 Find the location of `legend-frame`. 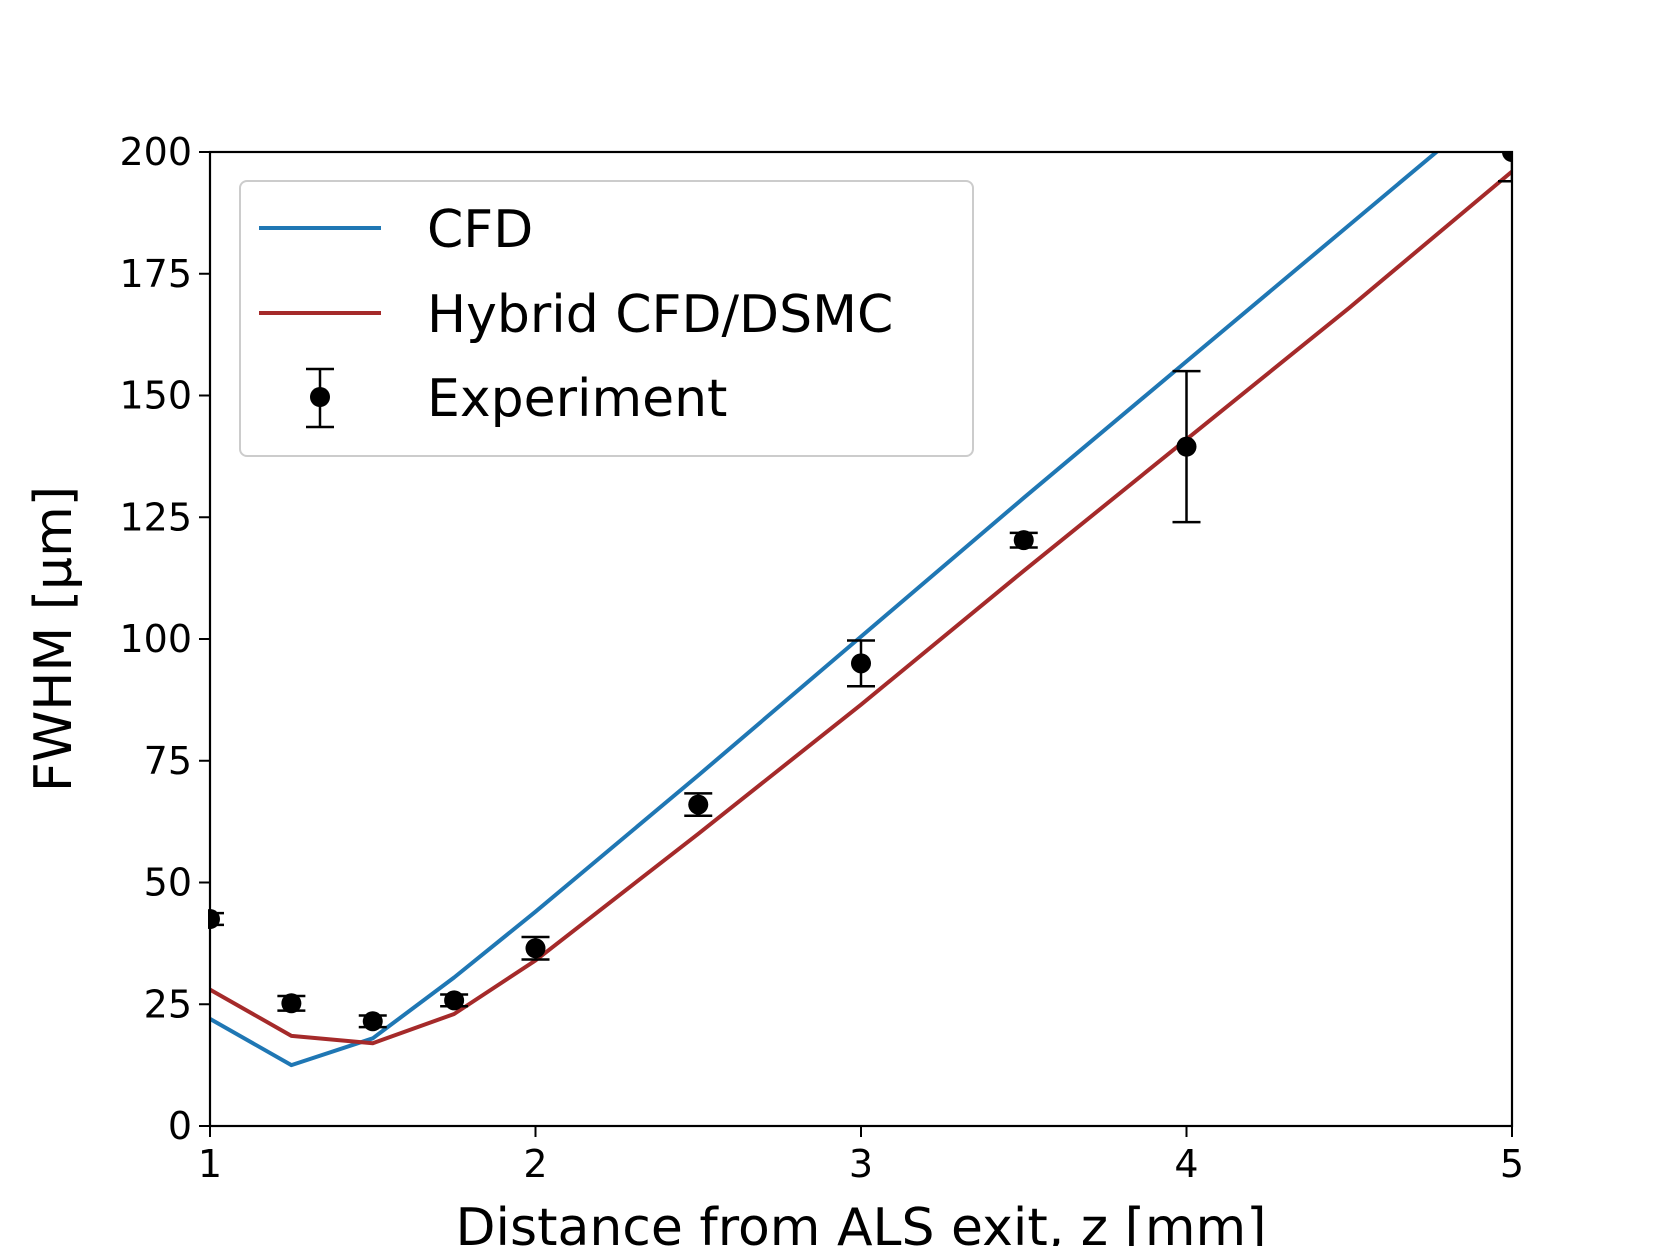

legend-frame is located at coordinates (606, 318).